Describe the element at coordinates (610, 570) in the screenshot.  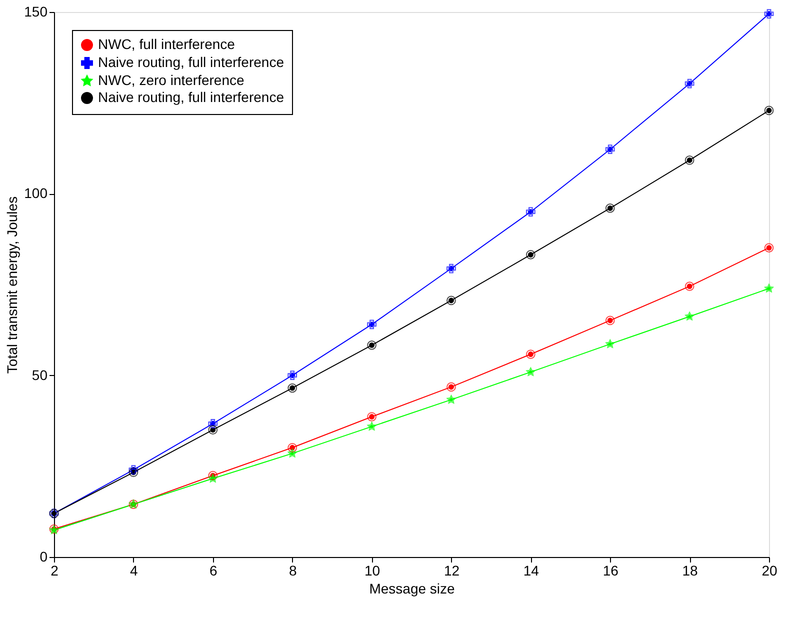
I see `x-tick-label: 16` at that location.